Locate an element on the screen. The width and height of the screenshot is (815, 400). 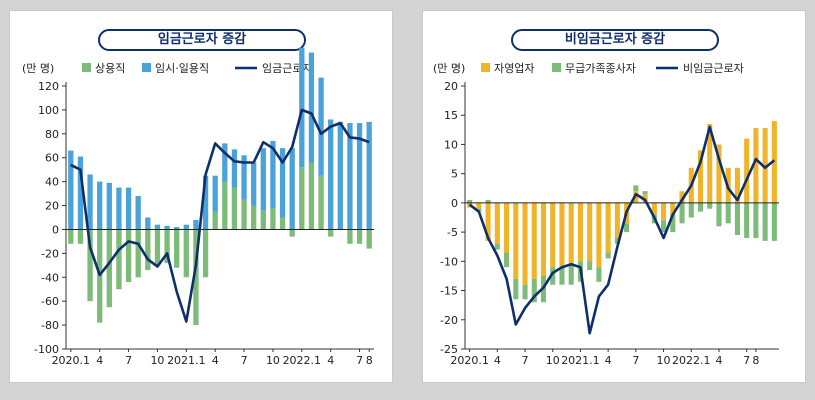
y-tick-label: 60 is located at coordinates (52, 158).